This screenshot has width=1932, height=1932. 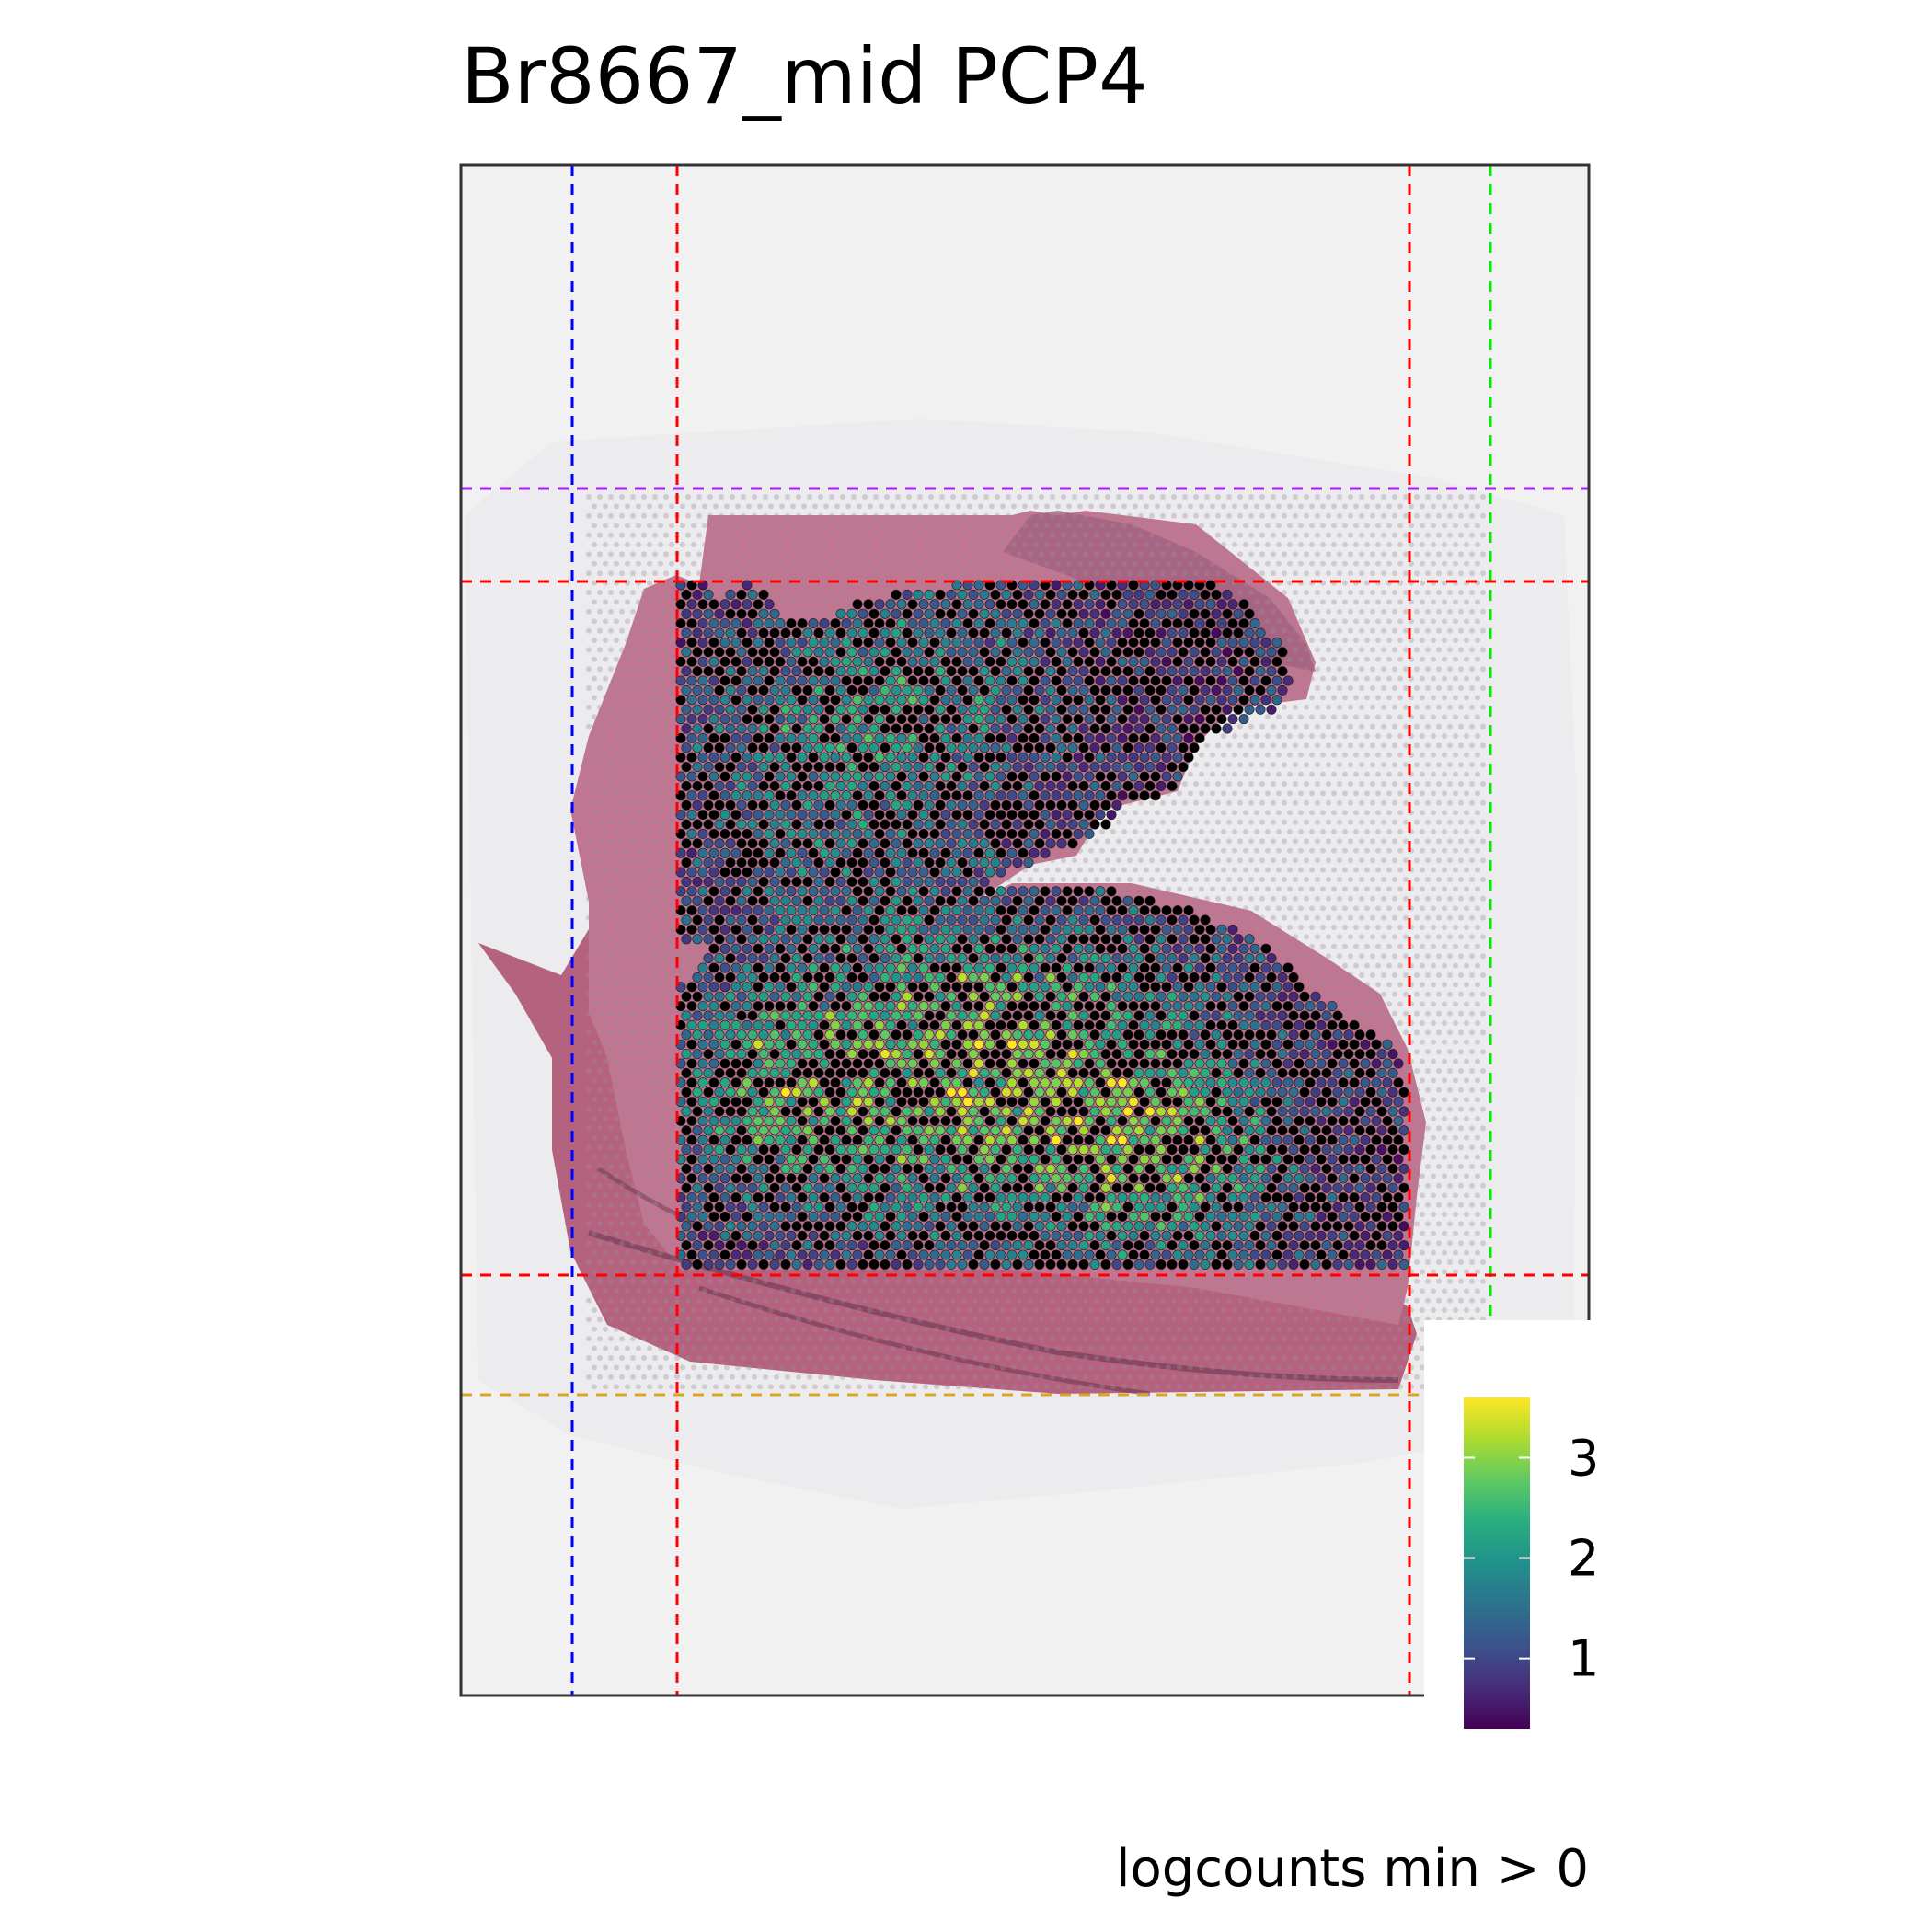 I want to click on background-spot-2083, so click(x=1306, y=937).